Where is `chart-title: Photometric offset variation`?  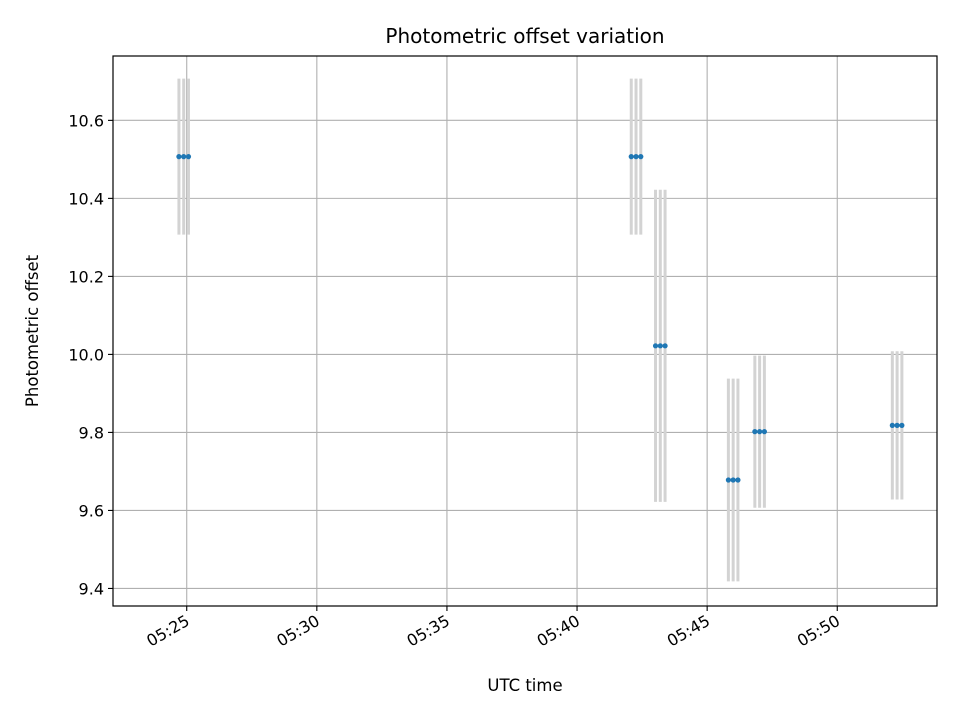
chart-title: Photometric offset variation is located at coordinates (524, 36).